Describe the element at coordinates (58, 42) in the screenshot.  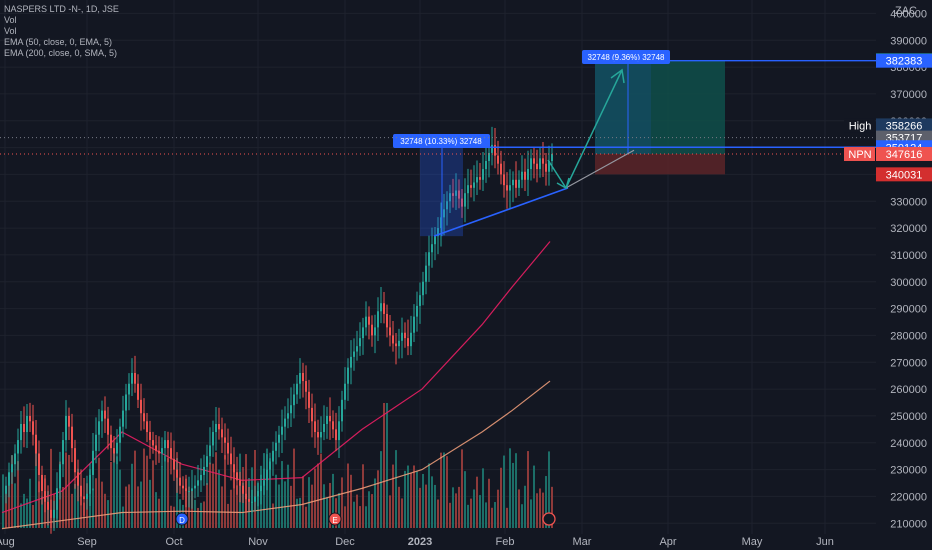
I see `legend-ema-50: EMA (50, close, 0, EMA, 5)` at that location.